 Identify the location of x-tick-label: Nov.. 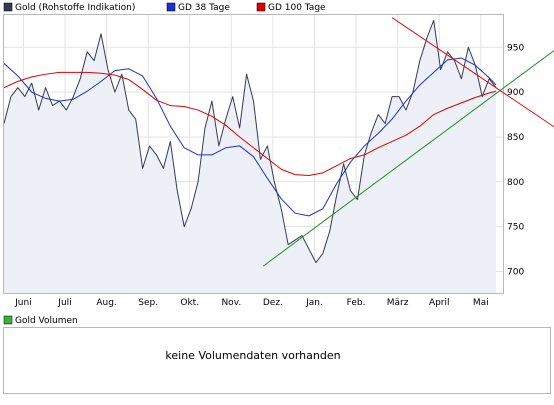
(231, 303).